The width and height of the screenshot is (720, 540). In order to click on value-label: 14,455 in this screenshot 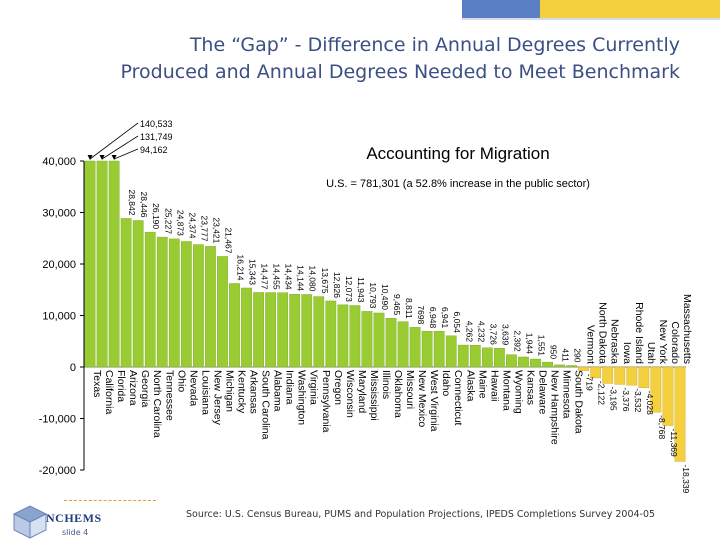, I will do `click(277, 277)`.